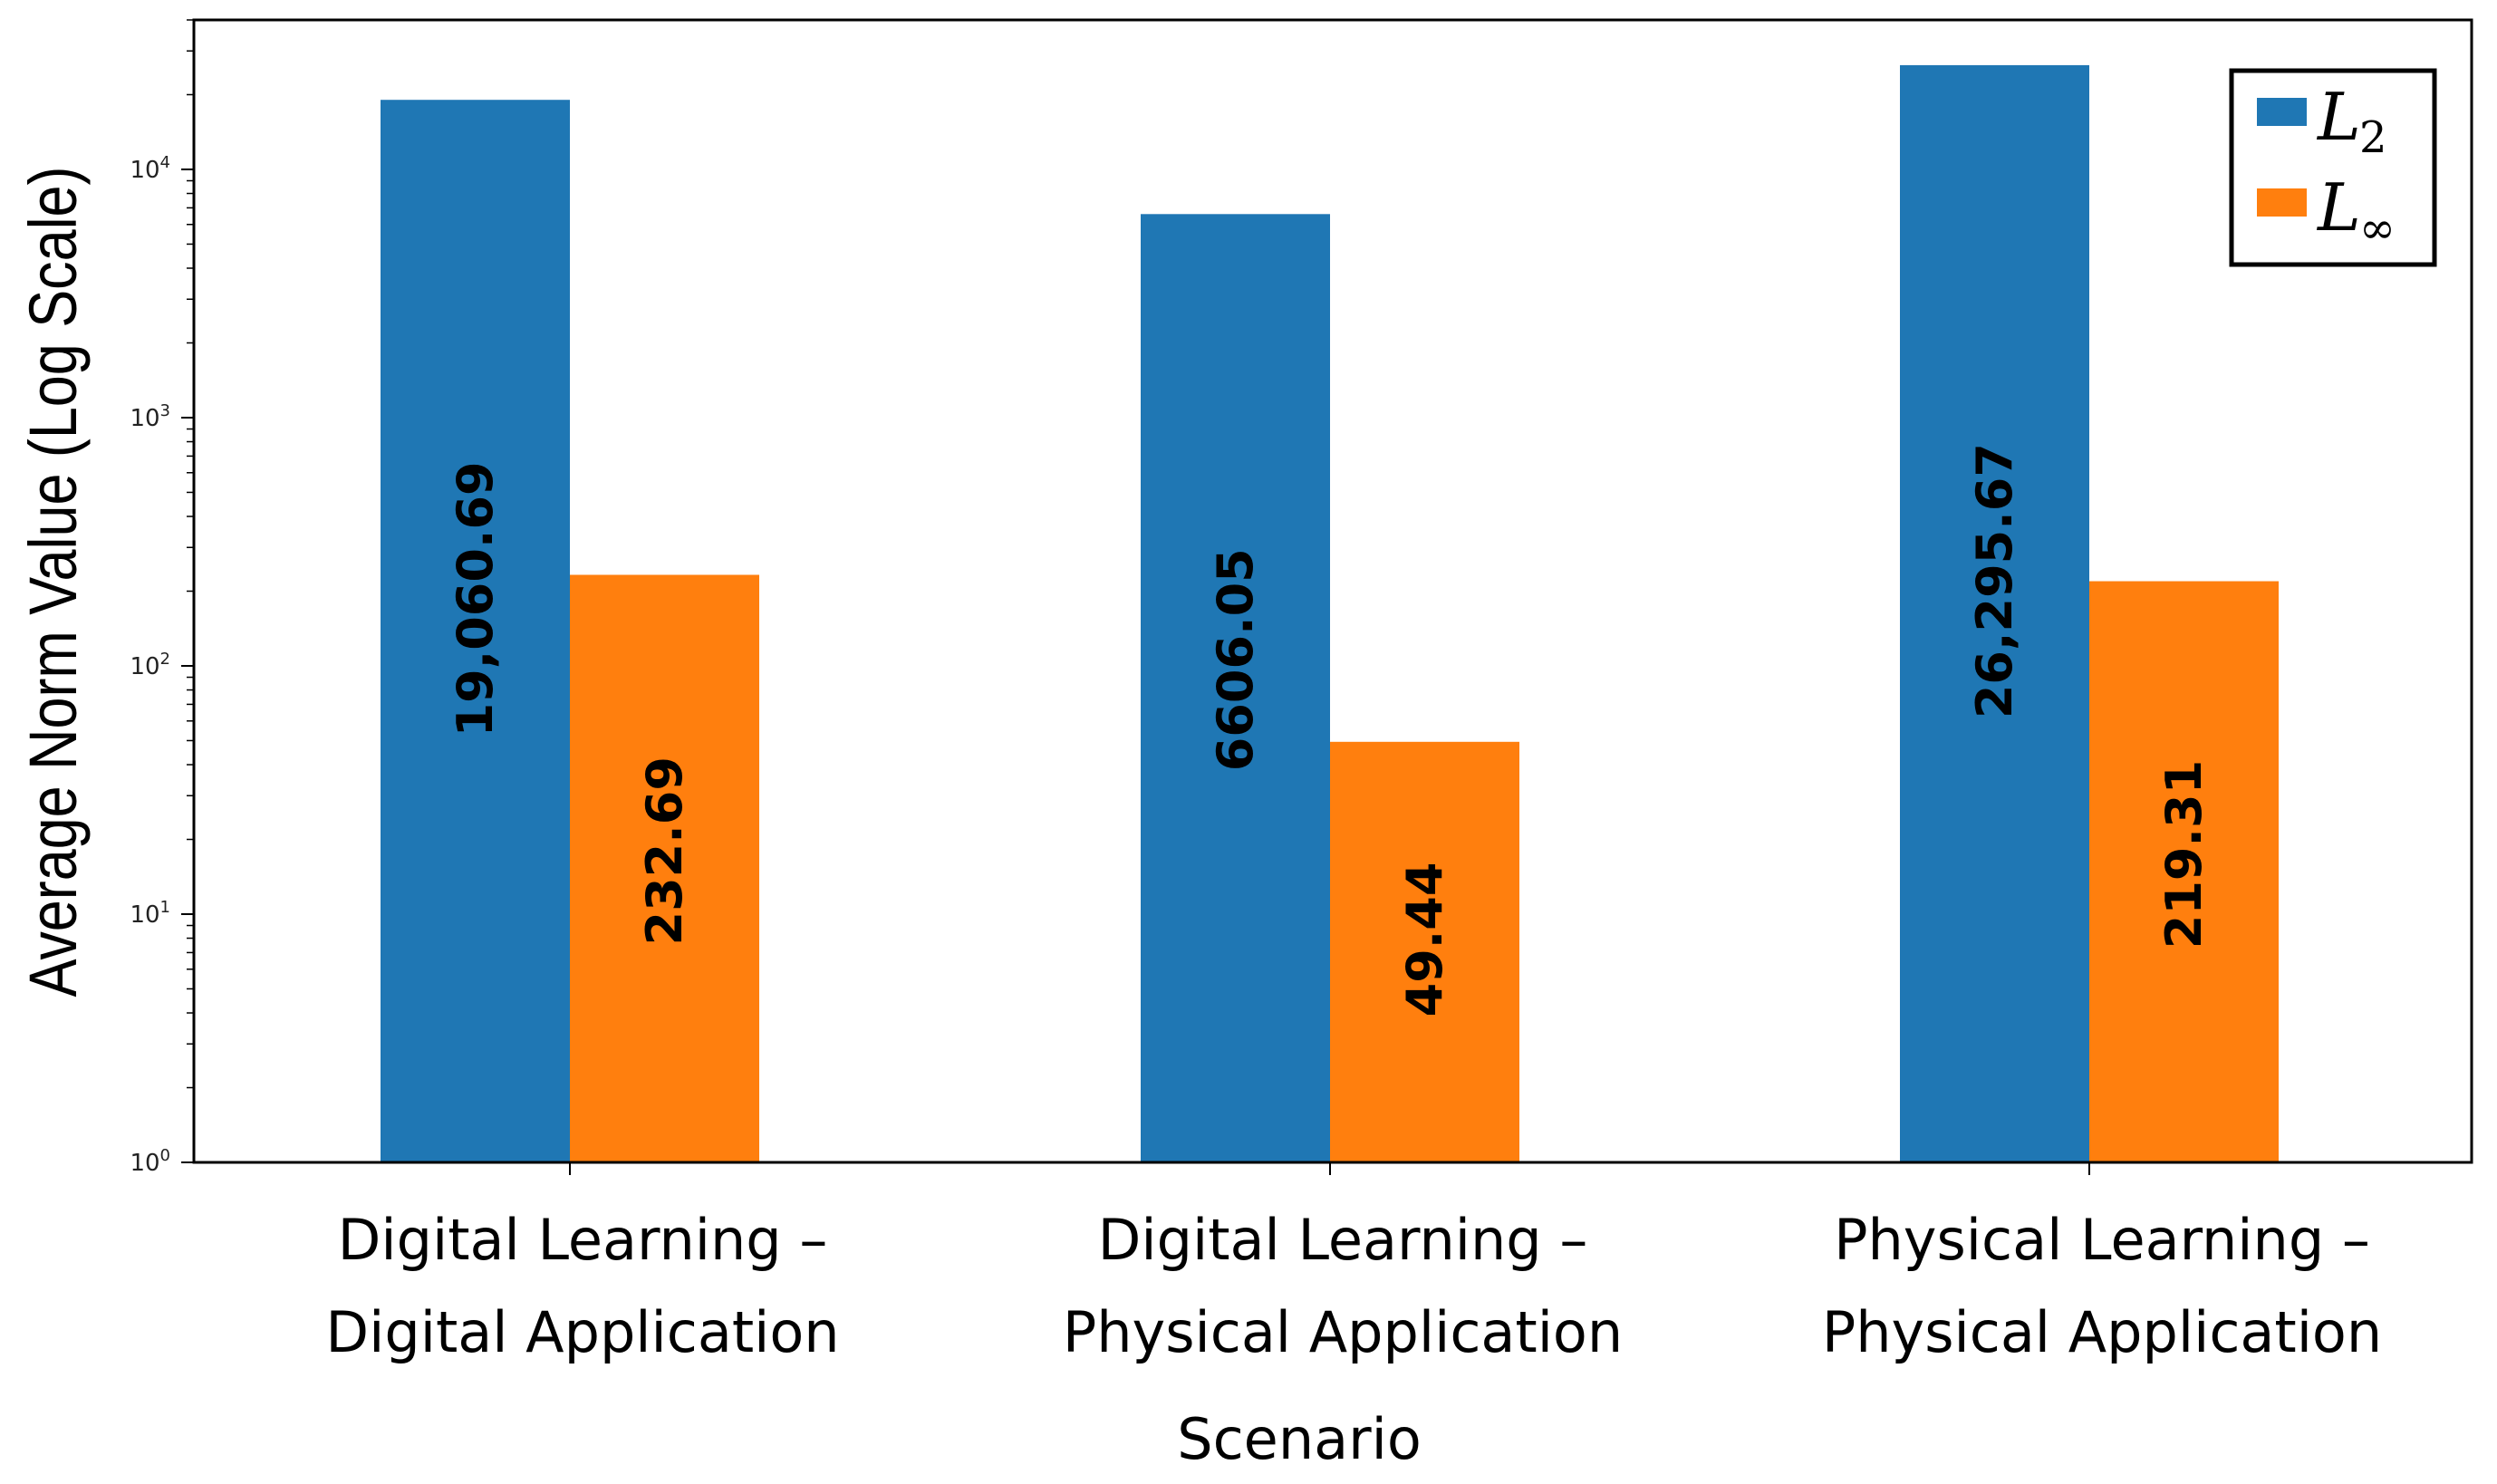  Describe the element at coordinates (2377, 229) in the screenshot. I see `legend-subscript-1: ∞` at that location.